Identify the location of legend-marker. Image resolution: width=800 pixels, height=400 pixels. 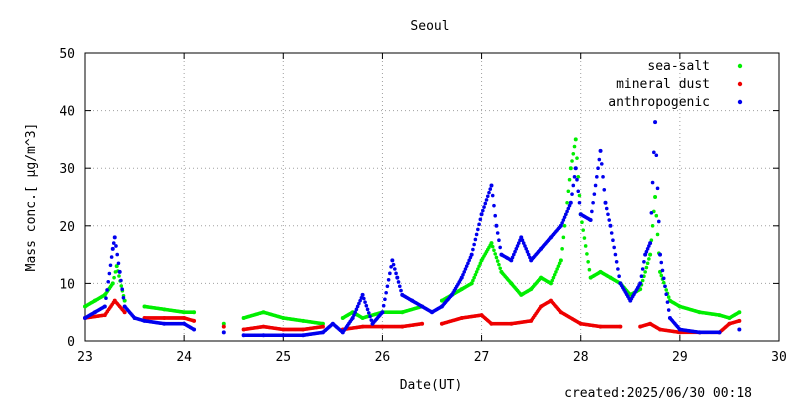
(740, 84).